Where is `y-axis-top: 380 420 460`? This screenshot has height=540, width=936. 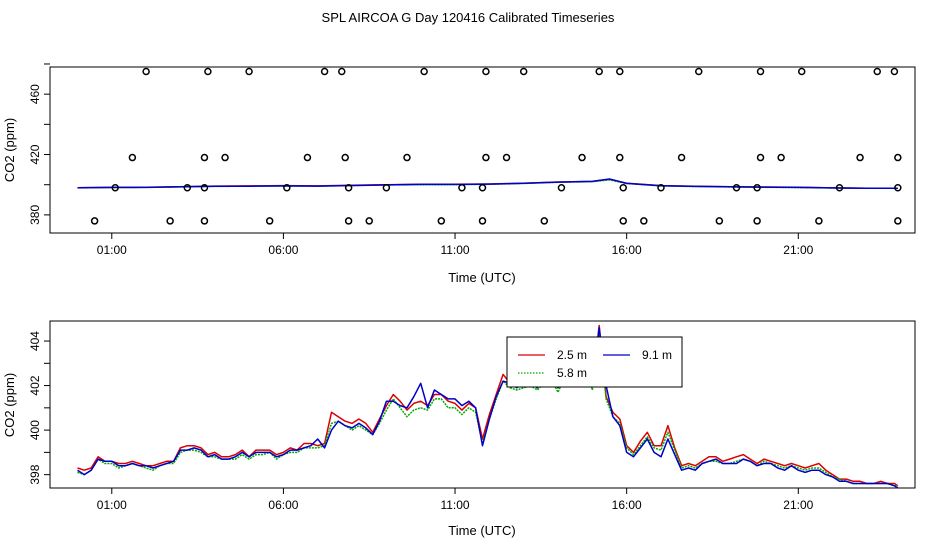
y-axis-top: 380 420 460 is located at coordinates (39, 144).